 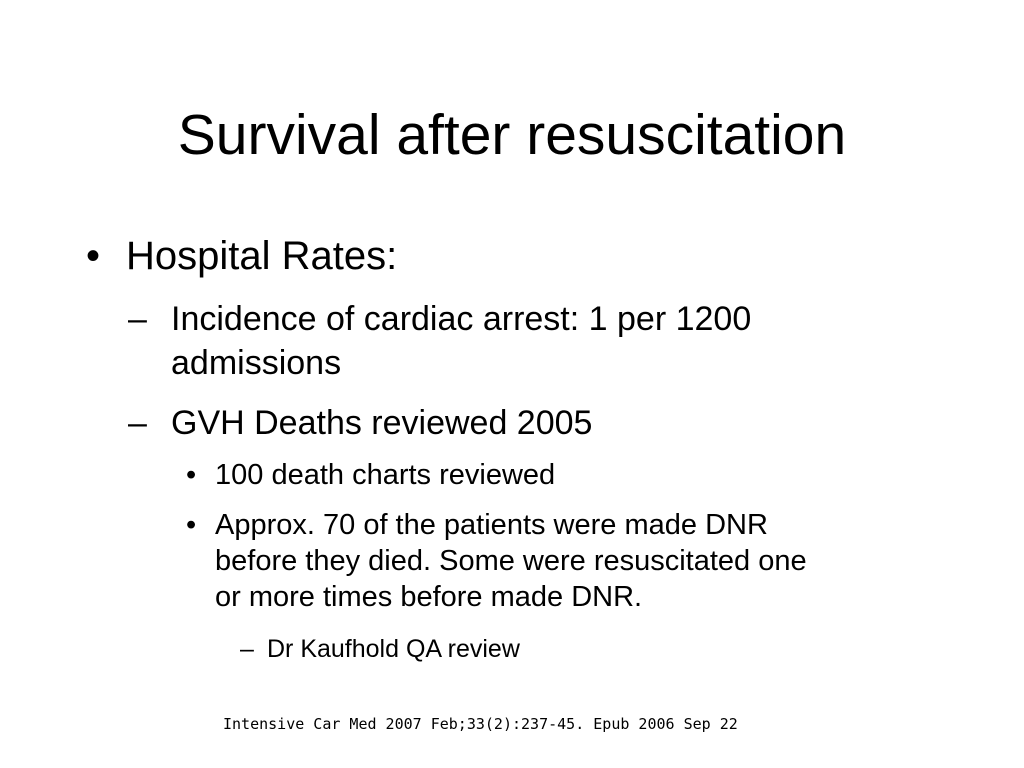 What do you see at coordinates (256, 363) in the screenshot?
I see `sub-bullet-line: admissions` at bounding box center [256, 363].